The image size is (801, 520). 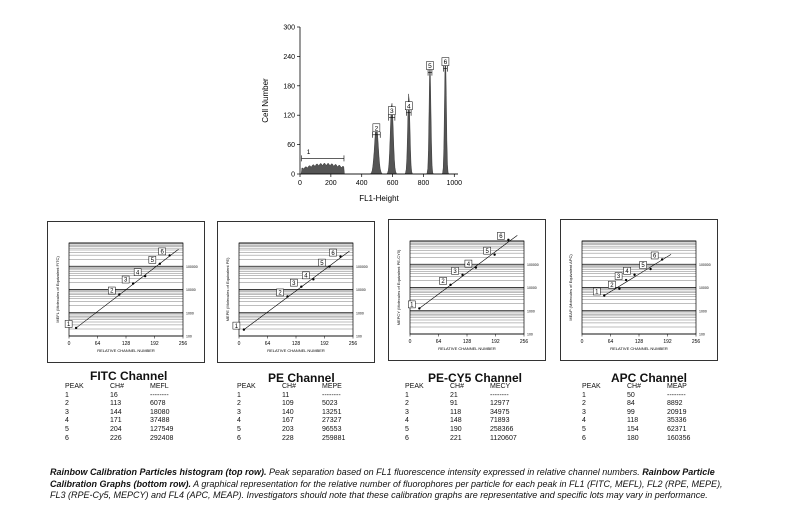 I want to click on x-tick-label: 128, so click(x=467, y=342).